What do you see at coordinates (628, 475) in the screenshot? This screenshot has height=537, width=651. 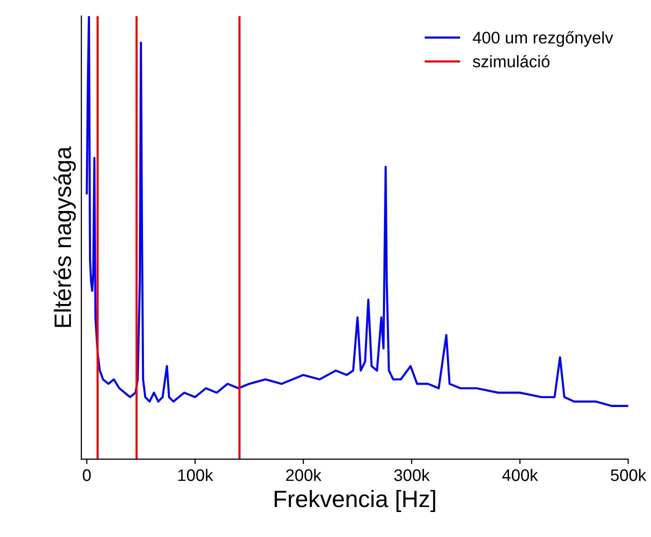 I see `x-tick-label: 500k` at bounding box center [628, 475].